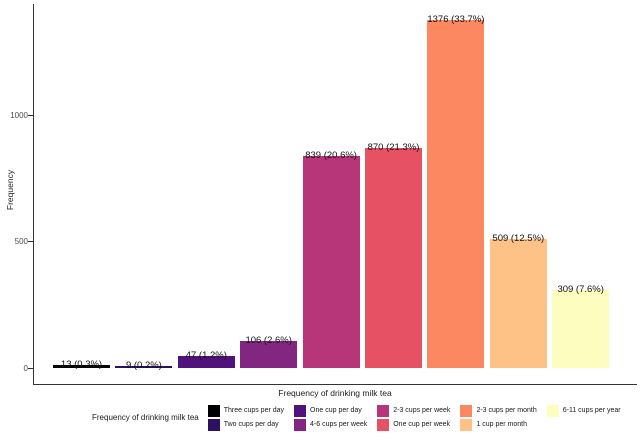 The height and width of the screenshot is (443, 640). Describe the element at coordinates (254, 410) in the screenshot. I see `legend-label: Three cups per day` at that location.